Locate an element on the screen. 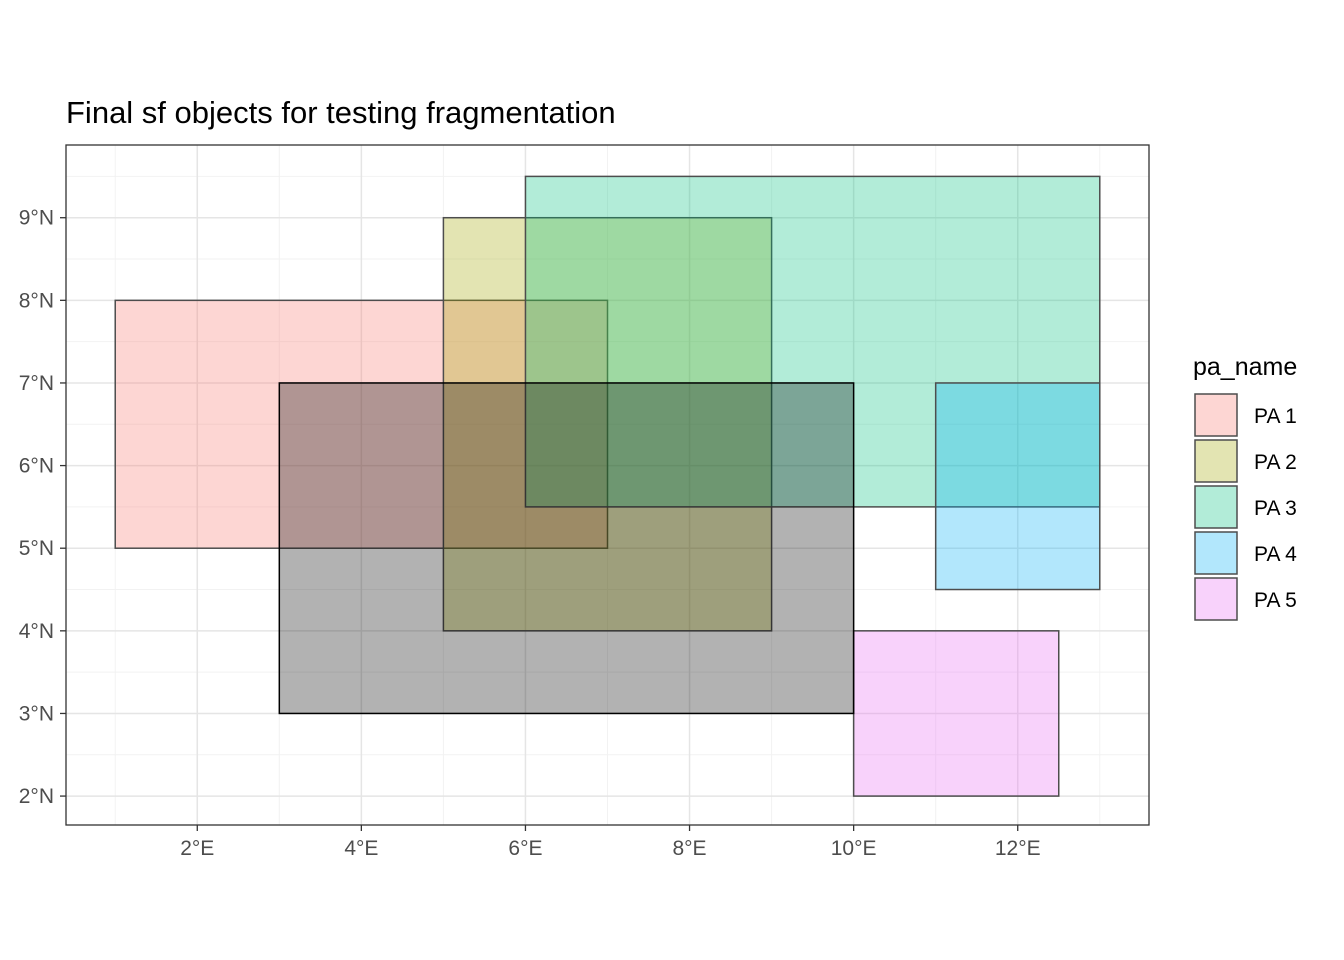 The height and width of the screenshot is (960, 1344). y-tick-label: 7°N is located at coordinates (36, 383).